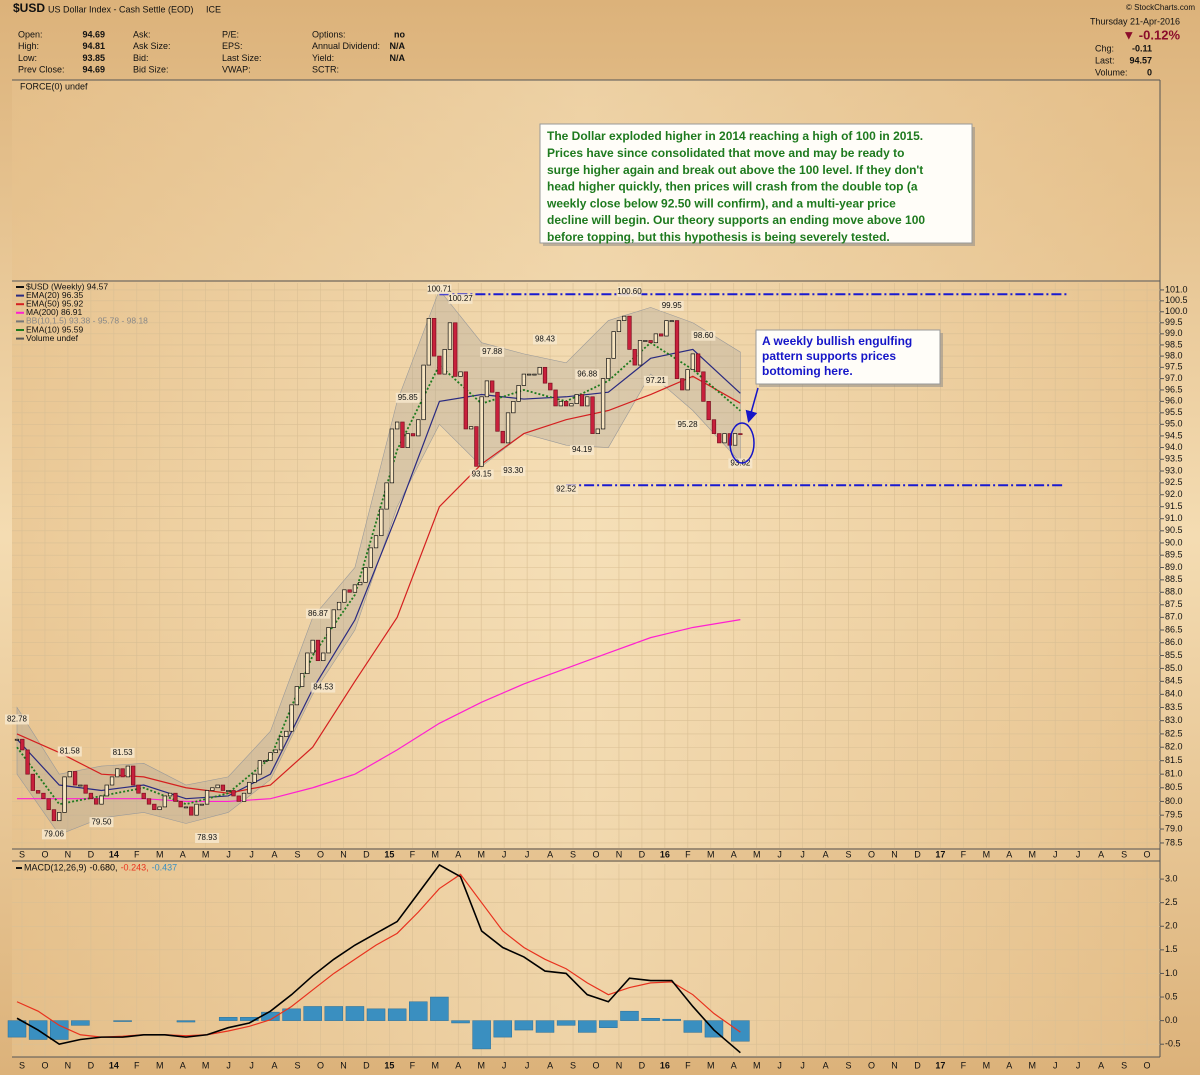  What do you see at coordinates (460, 298) in the screenshot?
I see `annotation-label: 100.27` at bounding box center [460, 298].